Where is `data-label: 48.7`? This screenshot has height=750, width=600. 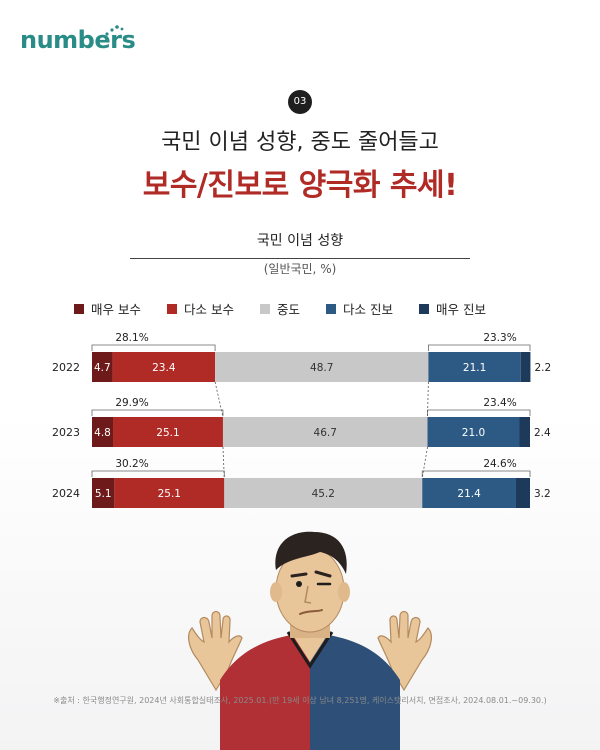
data-label: 48.7 is located at coordinates (321, 368).